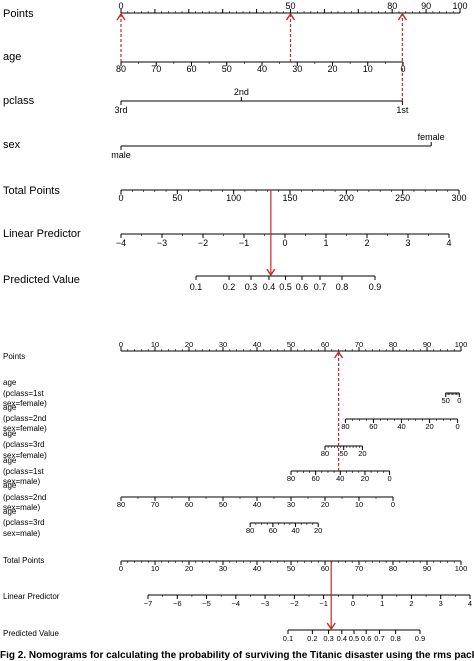 This screenshot has height=661, width=474. Describe the element at coordinates (325, 453) in the screenshot. I see `bottom-age_3rd_f-tick-label: 80` at that location.